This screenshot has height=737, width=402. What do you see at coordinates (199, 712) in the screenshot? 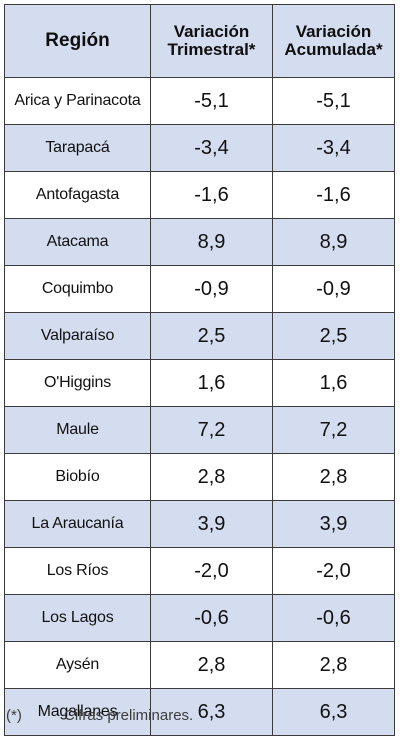
I see `table-row: Magallanes 6,3 6,3` at bounding box center [199, 712].